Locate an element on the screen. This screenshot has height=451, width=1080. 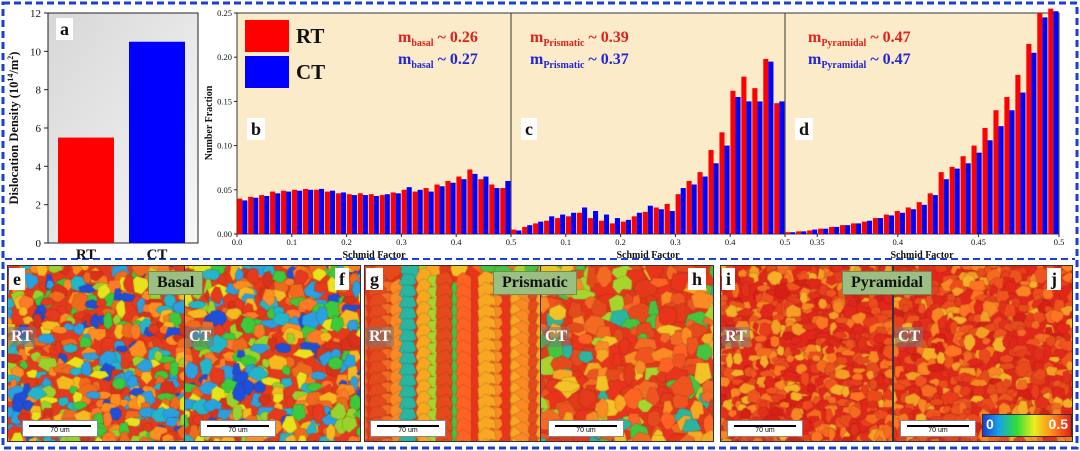
map-e-rt-label: RT is located at coordinates (22, 337).